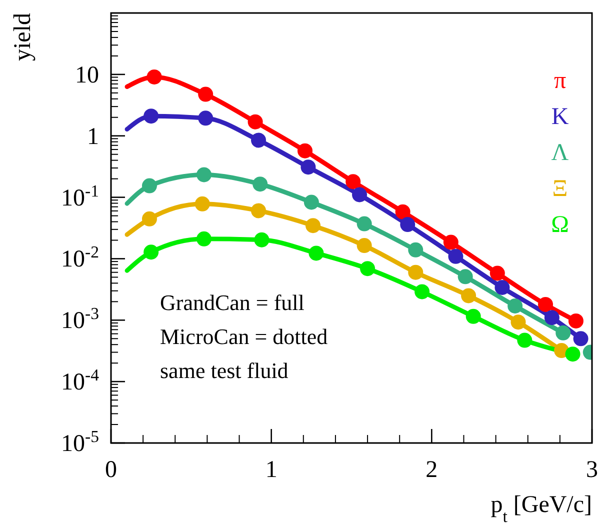 Image resolution: width=604 pixels, height=523 pixels. What do you see at coordinates (111, 470) in the screenshot?
I see `x-tick-label: 0` at bounding box center [111, 470].